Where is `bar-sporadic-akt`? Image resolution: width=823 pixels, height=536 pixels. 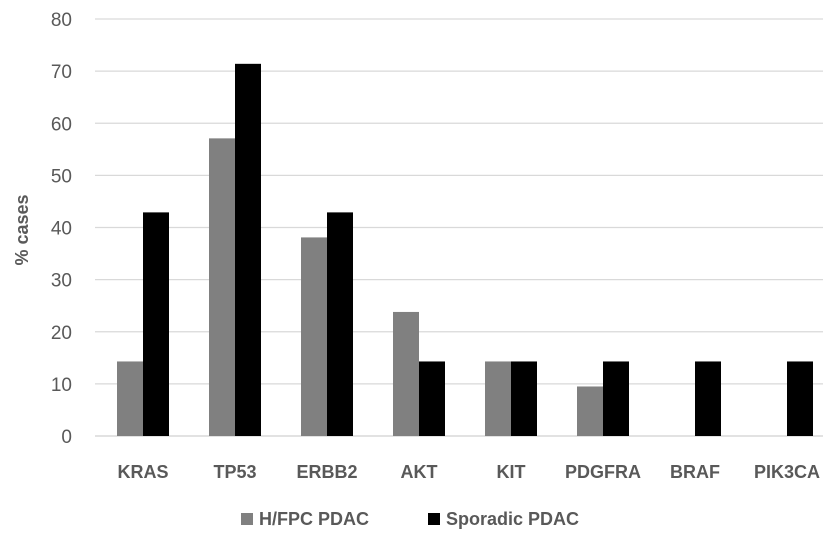
bar-sporadic-akt is located at coordinates (432, 398).